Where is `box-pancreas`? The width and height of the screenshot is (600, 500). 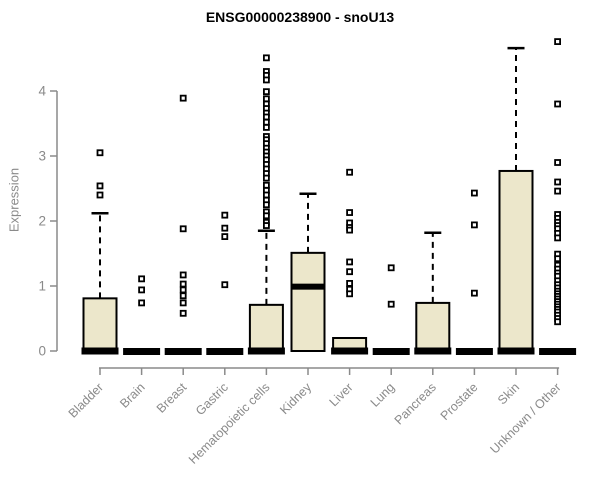 box-pancreas is located at coordinates (433, 293).